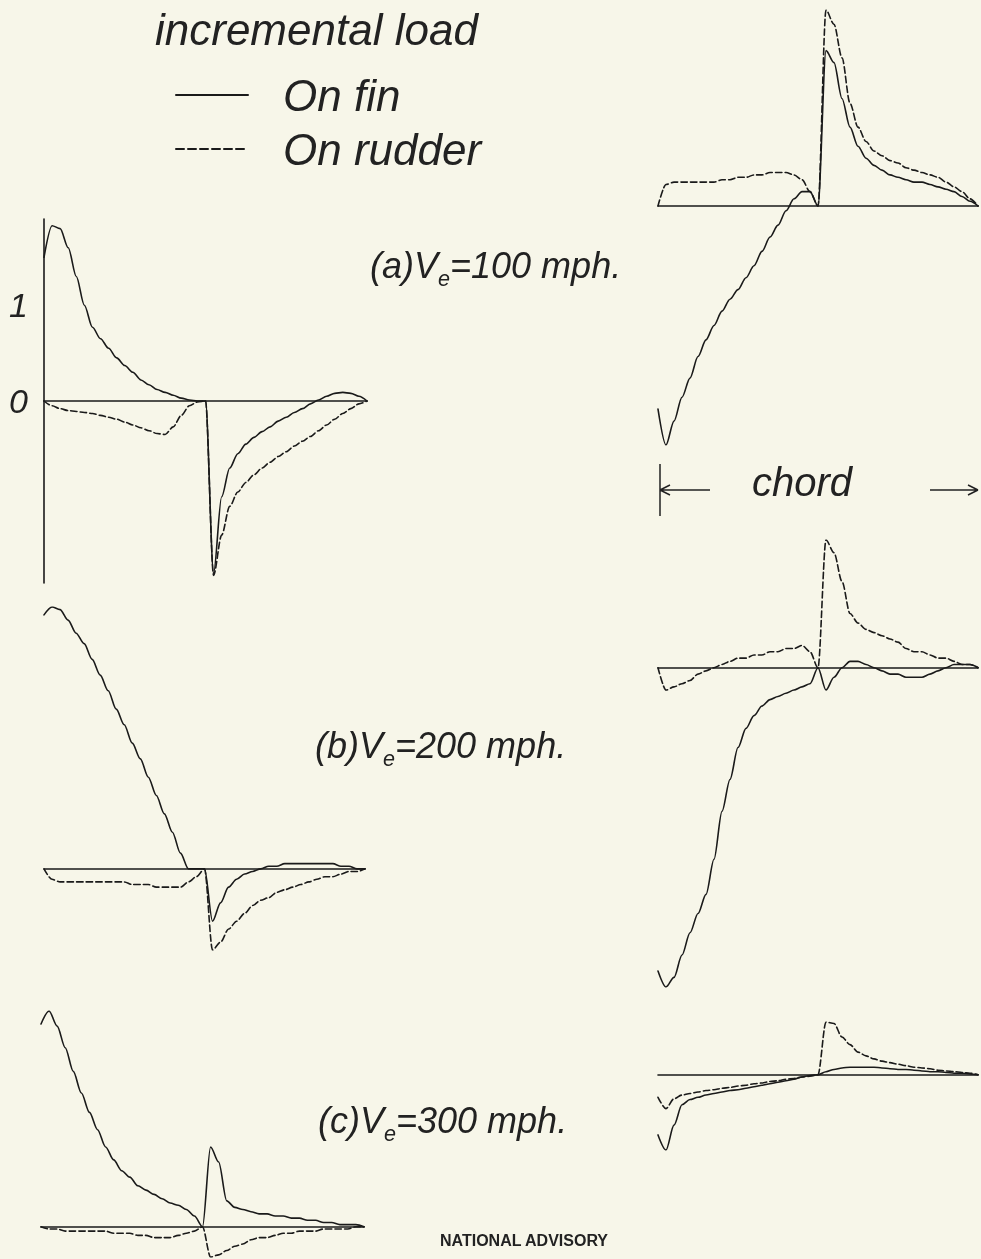 The width and height of the screenshot is (981, 1259). I want to click on legend-label: On fin, so click(342, 95).